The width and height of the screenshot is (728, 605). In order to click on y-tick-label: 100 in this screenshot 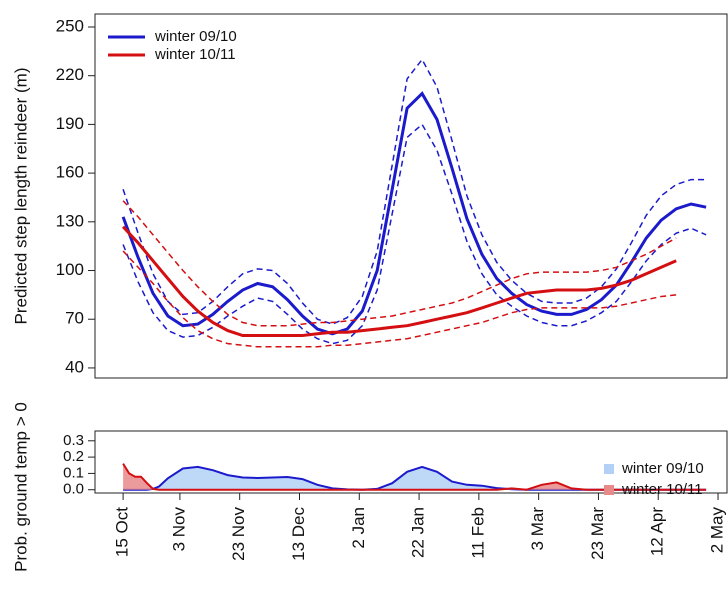, I will do `click(70, 269)`.